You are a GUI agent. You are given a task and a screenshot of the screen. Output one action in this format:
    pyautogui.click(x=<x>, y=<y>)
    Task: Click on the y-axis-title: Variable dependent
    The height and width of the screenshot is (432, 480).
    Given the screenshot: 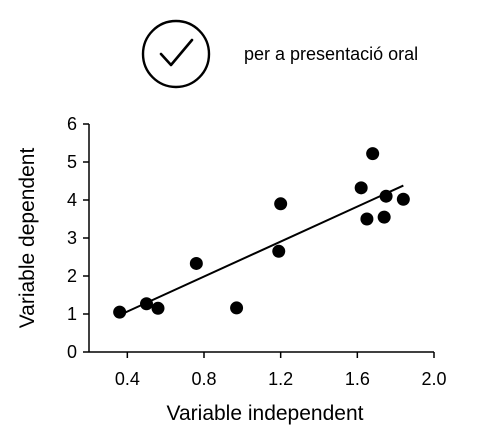 What is the action you would take?
    pyautogui.click(x=27, y=238)
    